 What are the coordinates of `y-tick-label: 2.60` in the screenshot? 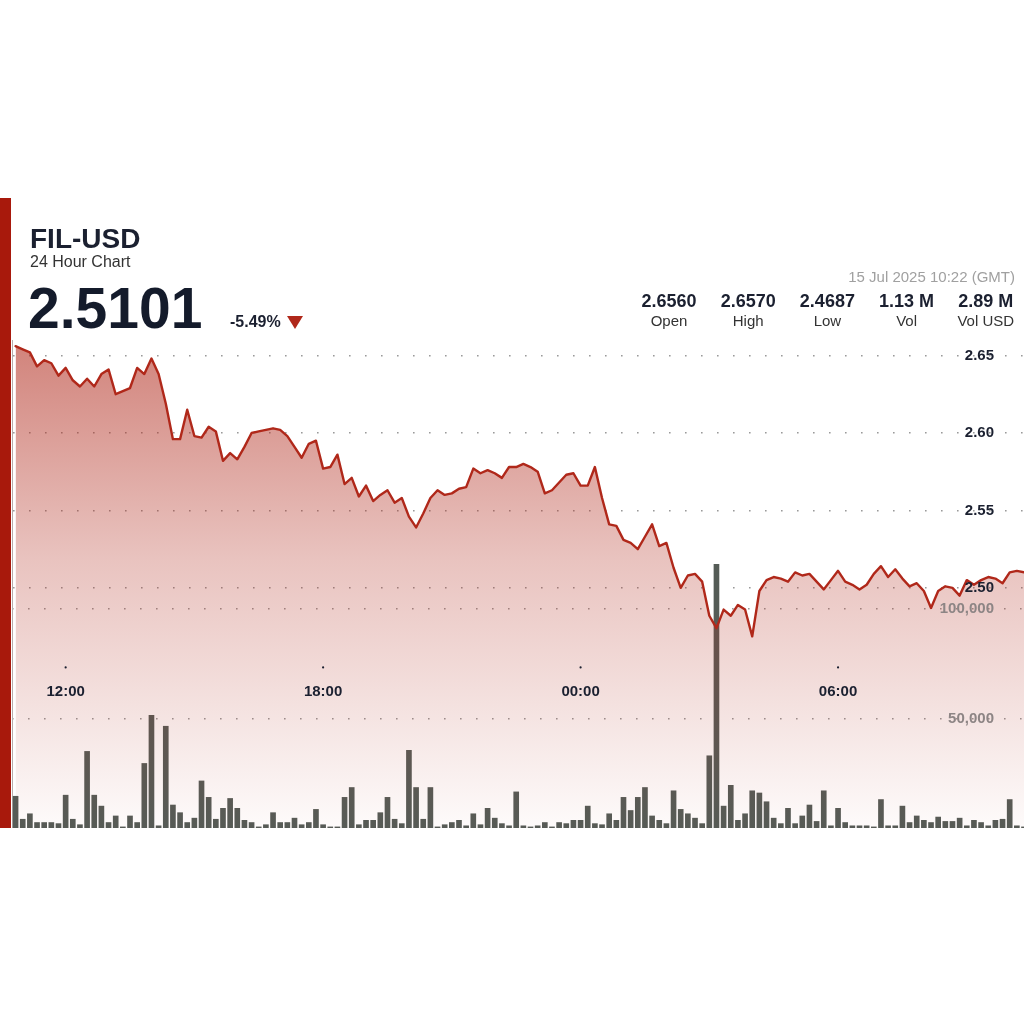 It's located at (979, 432).